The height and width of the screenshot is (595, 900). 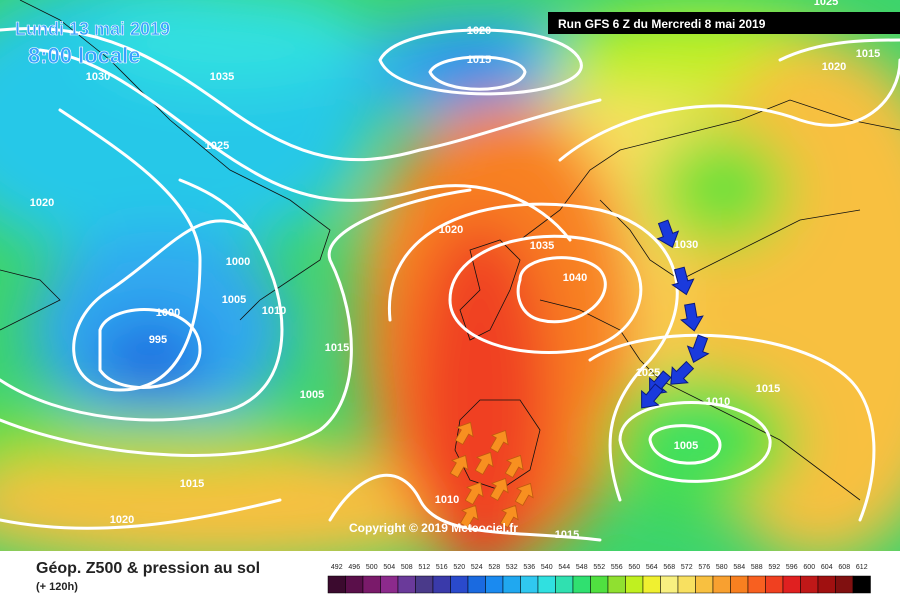 What do you see at coordinates (599, 567) in the screenshot?
I see `scale-label: 552` at bounding box center [599, 567].